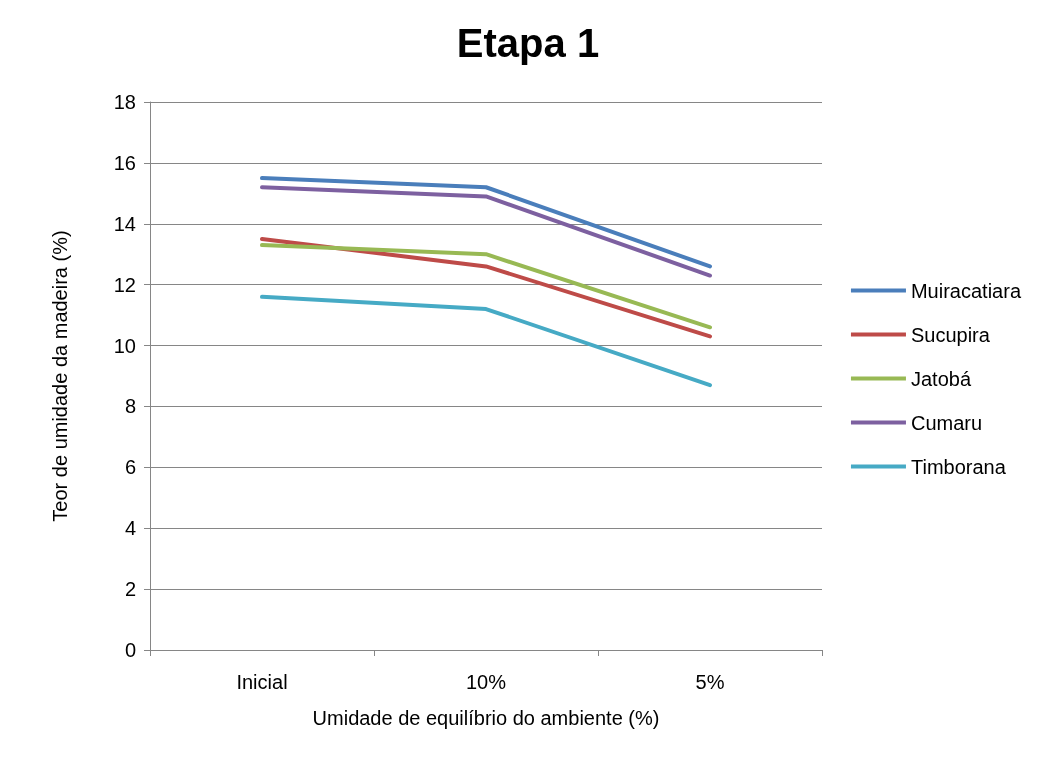 The height and width of the screenshot is (757, 1056). Describe the element at coordinates (710, 682) in the screenshot. I see `x-tick-label: 5%` at that location.